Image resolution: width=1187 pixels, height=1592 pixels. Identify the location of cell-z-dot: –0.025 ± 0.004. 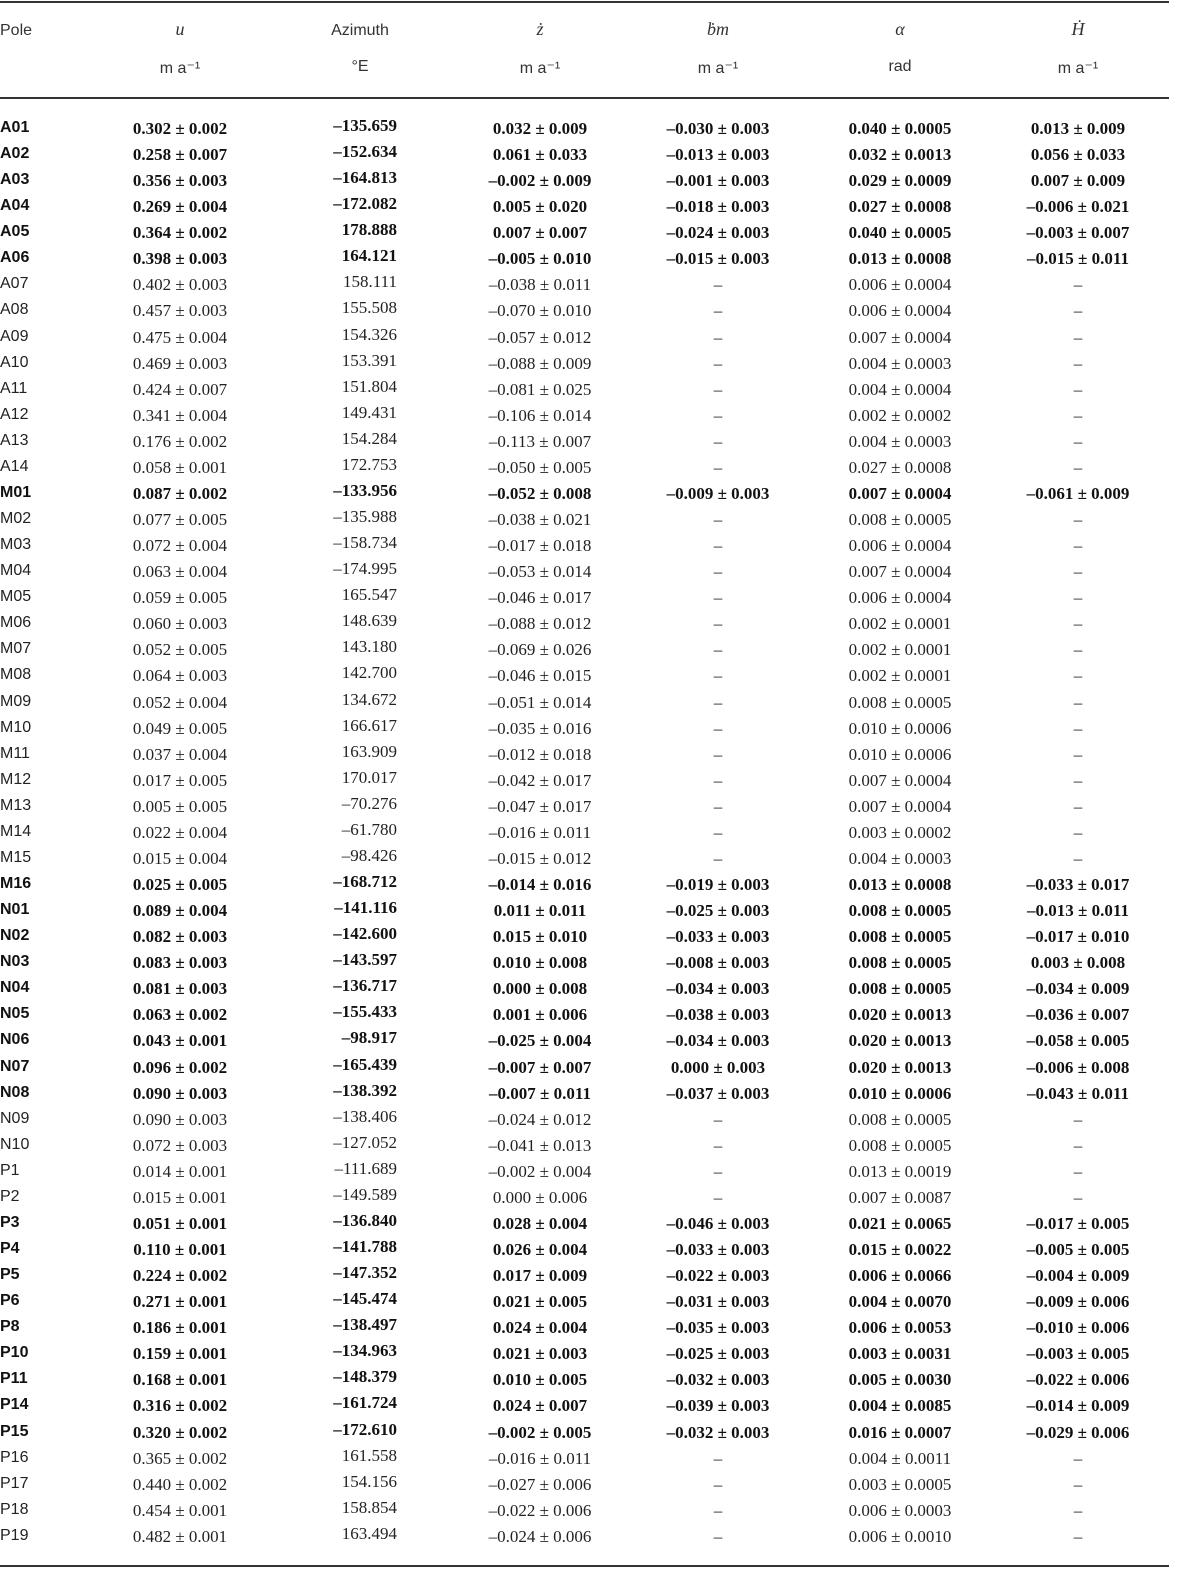
(540, 1041).